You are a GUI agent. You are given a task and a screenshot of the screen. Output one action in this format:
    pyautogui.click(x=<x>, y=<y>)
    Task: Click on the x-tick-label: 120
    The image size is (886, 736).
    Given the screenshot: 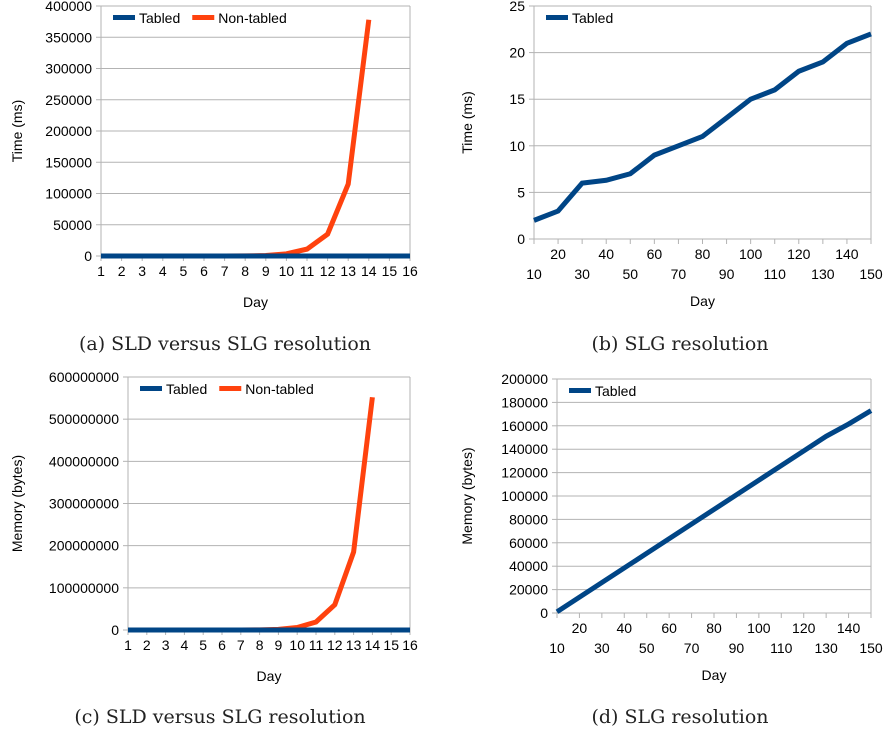 What is the action you would take?
    pyautogui.click(x=799, y=254)
    